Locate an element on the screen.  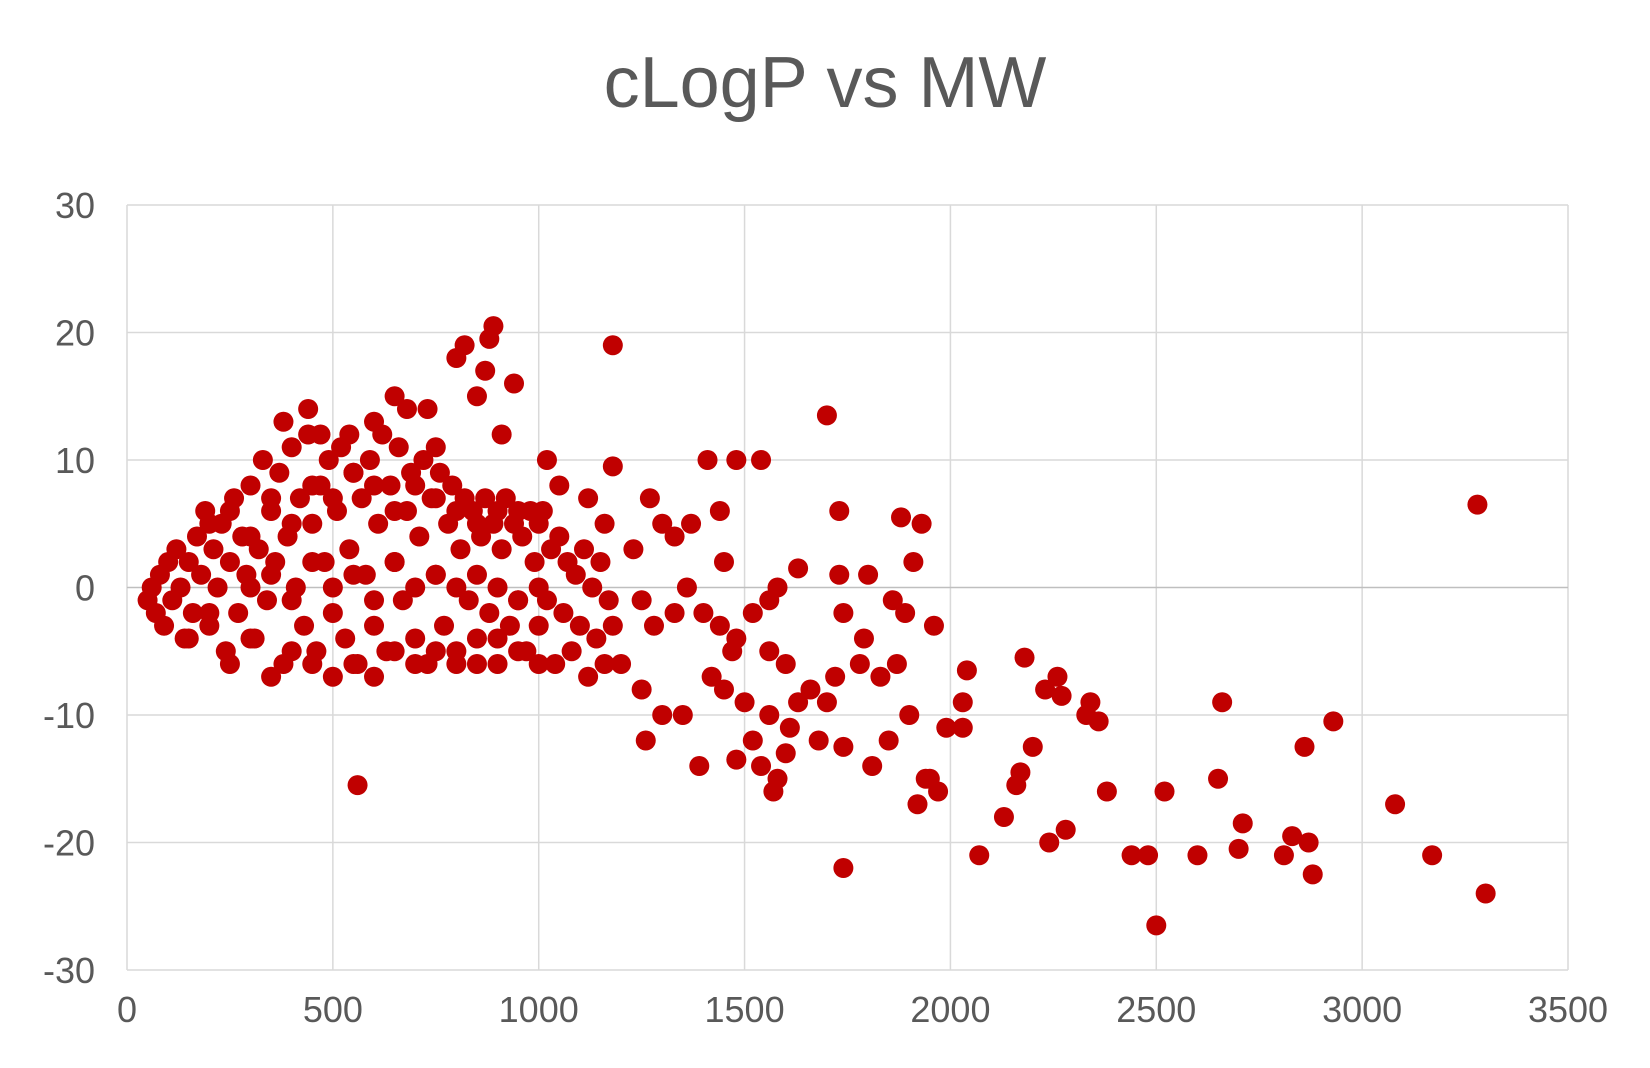
x-tick-label: 500 is located at coordinates (333, 1009).